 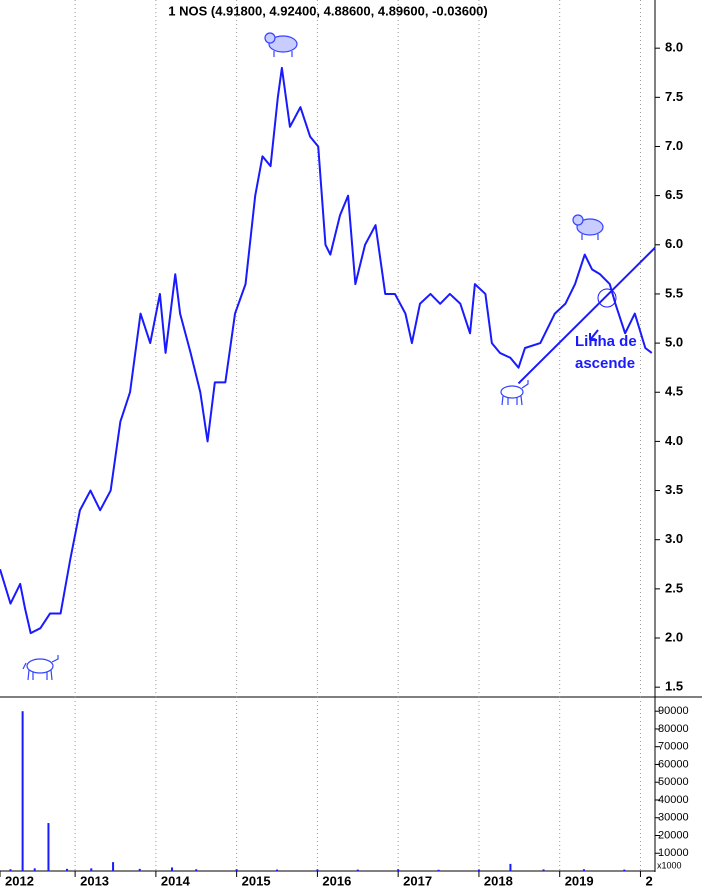 I want to click on y-tick-label: 90000, so click(x=673, y=711).